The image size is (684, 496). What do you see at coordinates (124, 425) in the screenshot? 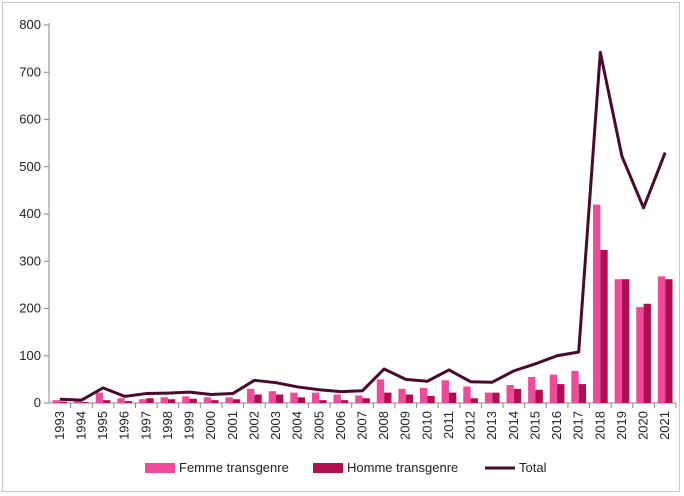
I see `x-tick-label: 1996` at bounding box center [124, 425].